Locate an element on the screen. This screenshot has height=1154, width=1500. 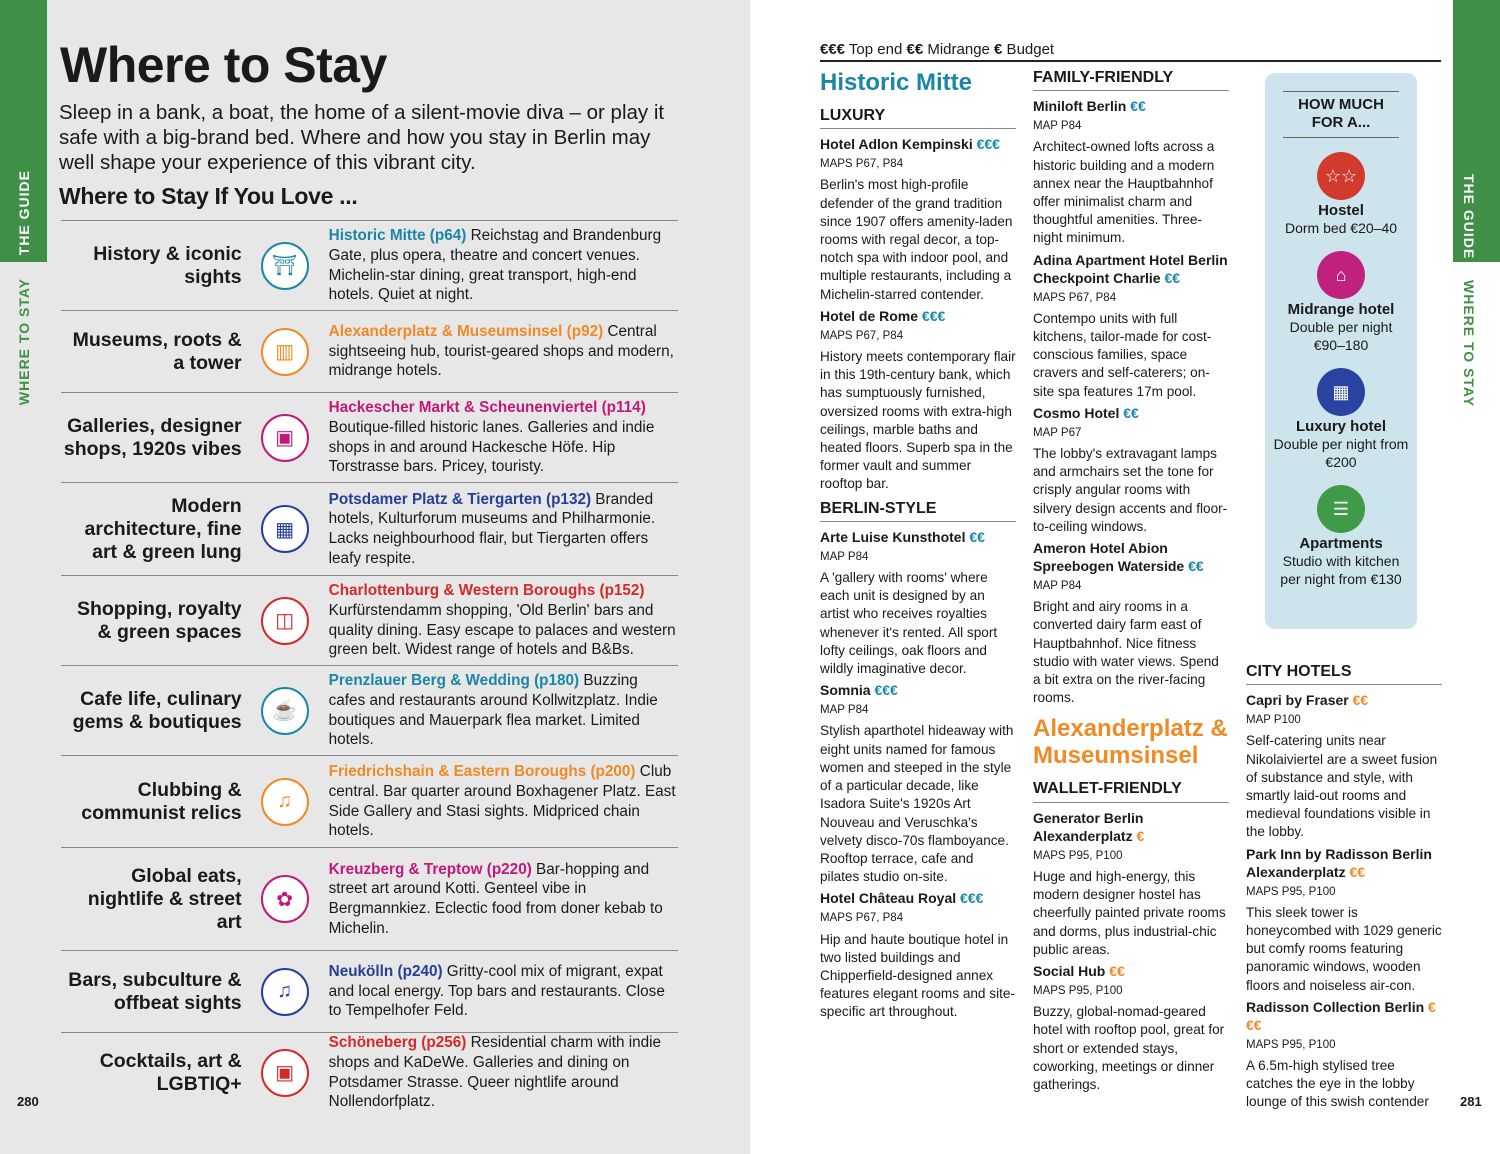
hotel-name-text: Miniloft Berlin is located at coordinates (1082, 106).